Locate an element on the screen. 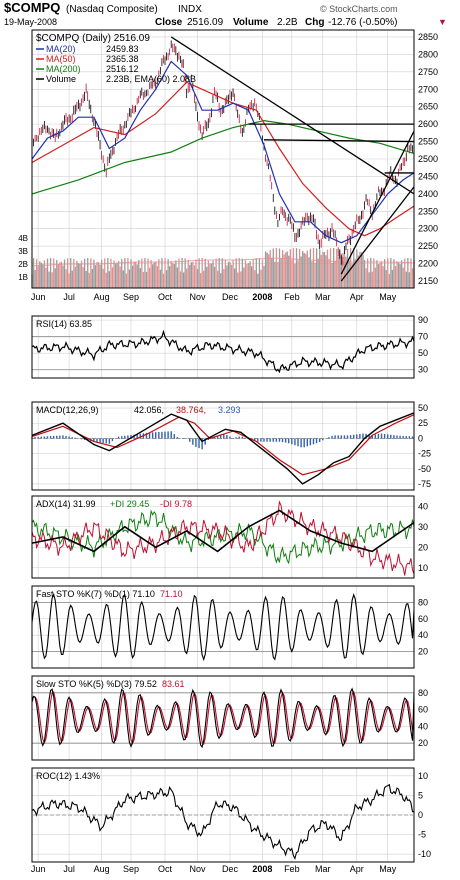  slow-sto-d-value: 83.61 is located at coordinates (173, 684).